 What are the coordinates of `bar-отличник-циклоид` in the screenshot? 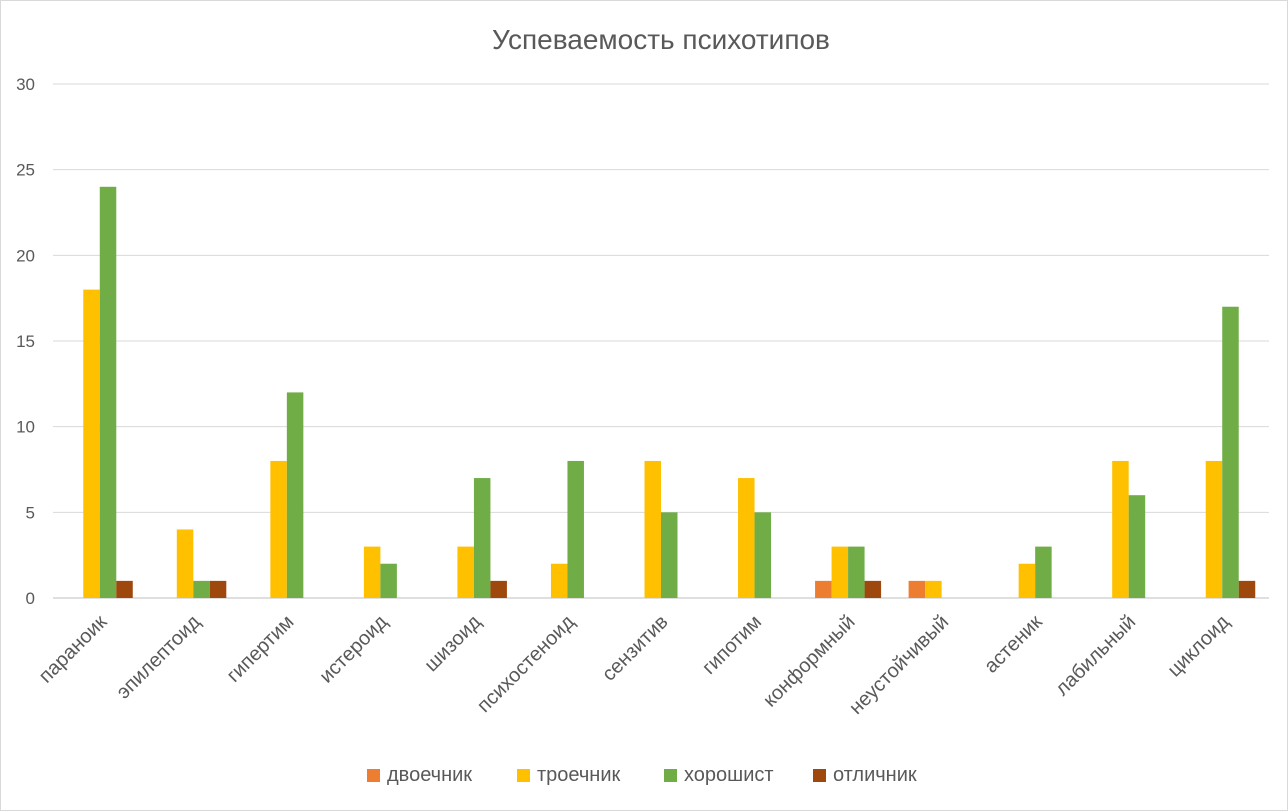 It's located at (1247, 589).